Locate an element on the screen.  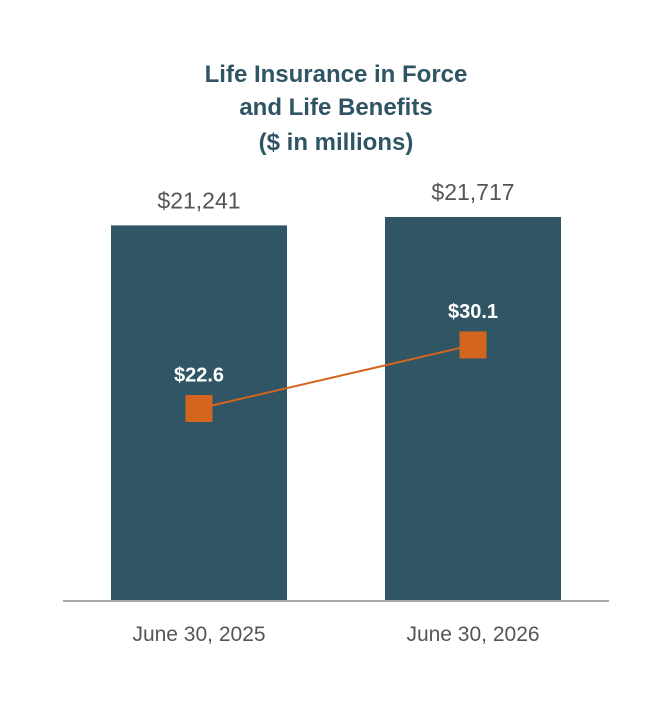
line-series-path is located at coordinates (336, 376).